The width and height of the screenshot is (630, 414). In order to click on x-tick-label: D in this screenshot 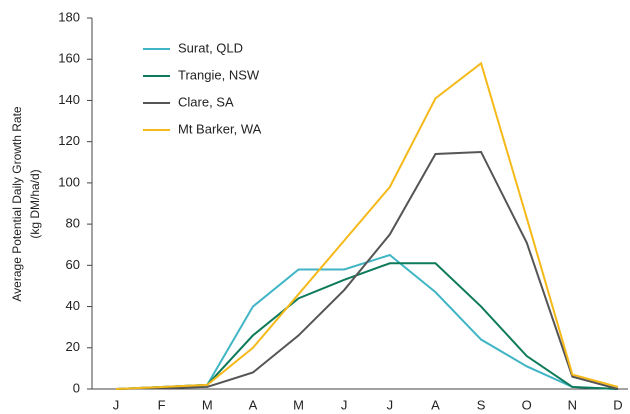, I will do `click(617, 404)`.